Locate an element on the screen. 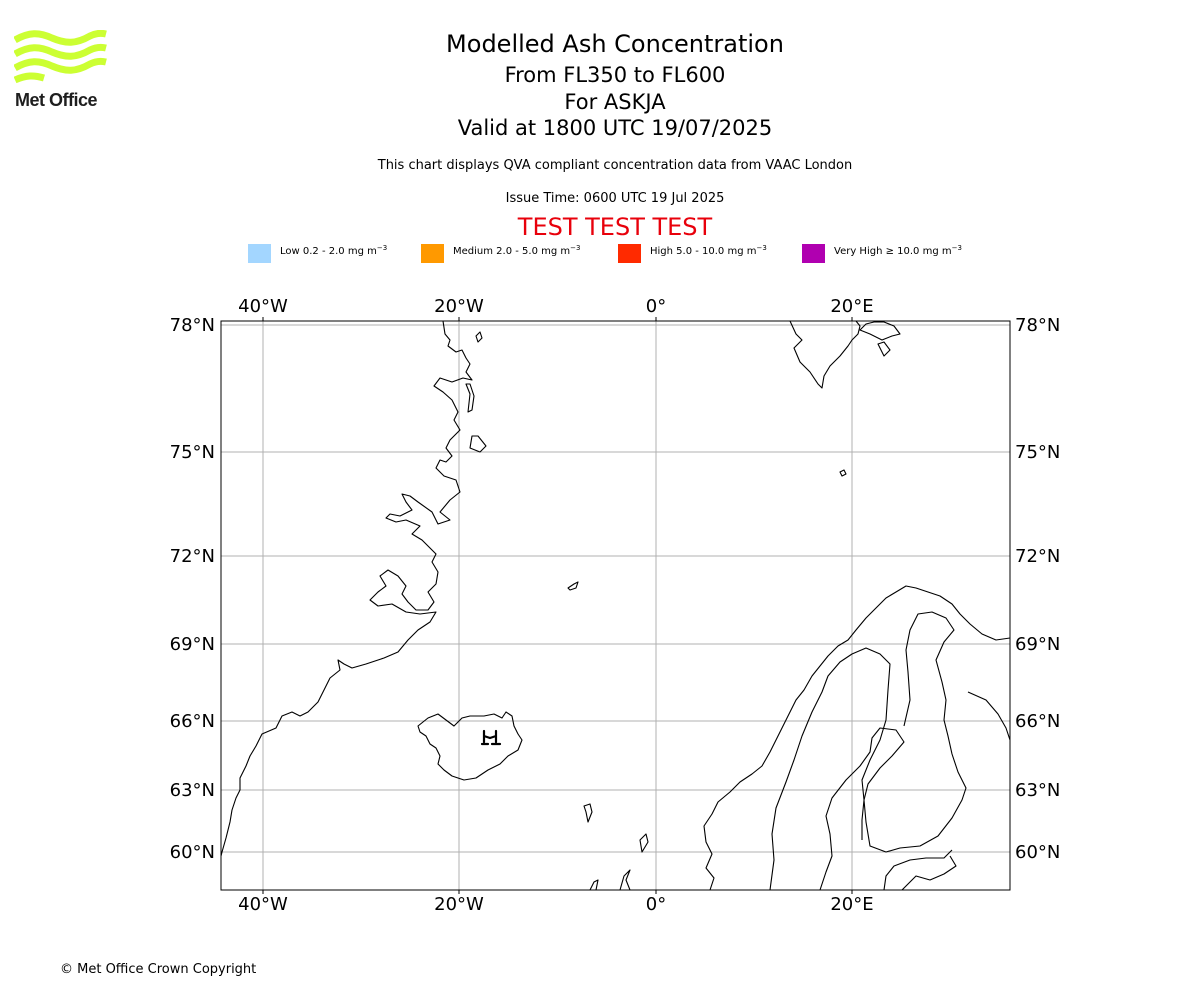 This screenshot has height=1000, width=1200. flight-levels: From FL350 to FL600 is located at coordinates (615, 75).